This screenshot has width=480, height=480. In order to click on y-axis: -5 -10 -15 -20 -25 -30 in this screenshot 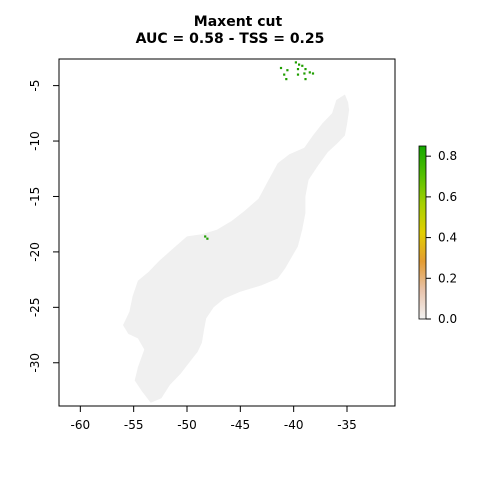, I will do `click(44, 226)`.